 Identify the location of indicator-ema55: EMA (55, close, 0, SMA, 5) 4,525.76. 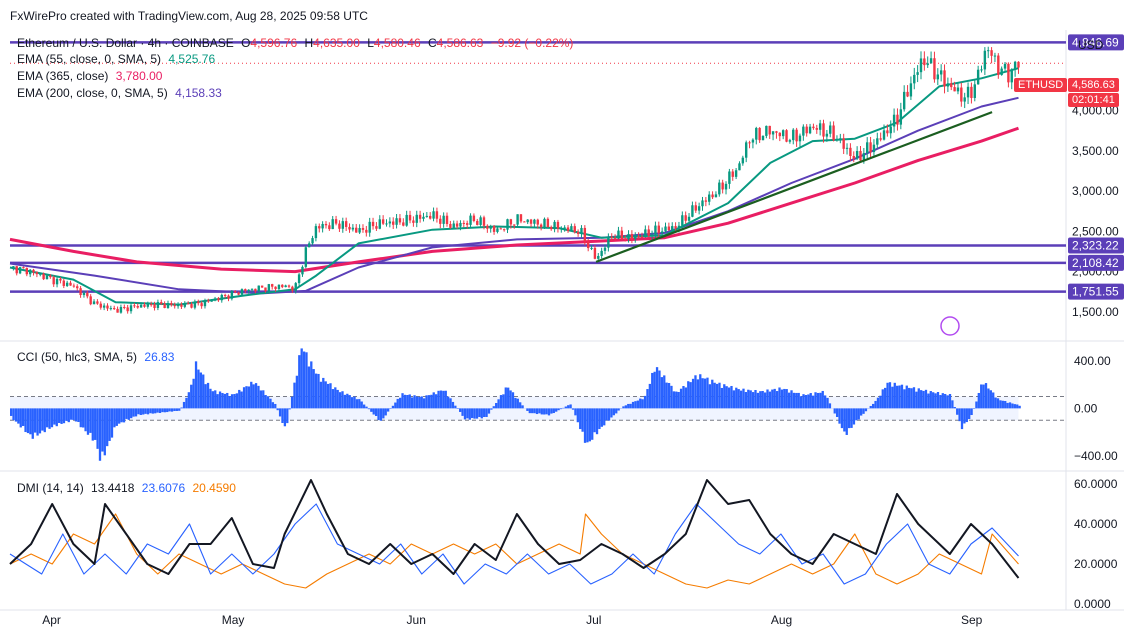
(118, 59).